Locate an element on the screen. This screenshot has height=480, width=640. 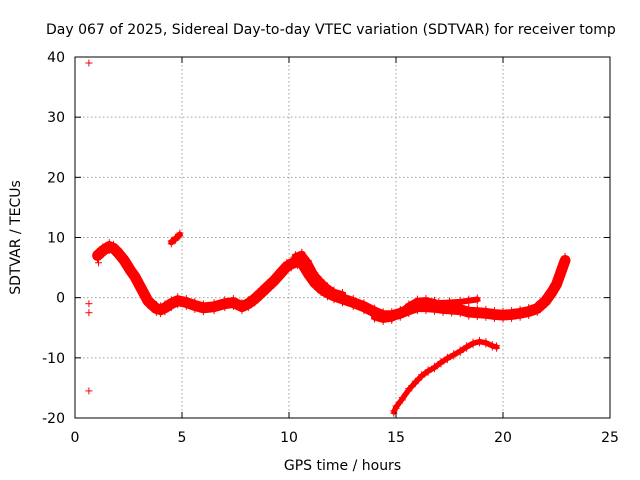
y-tick-label: 40 is located at coordinates (56, 58).